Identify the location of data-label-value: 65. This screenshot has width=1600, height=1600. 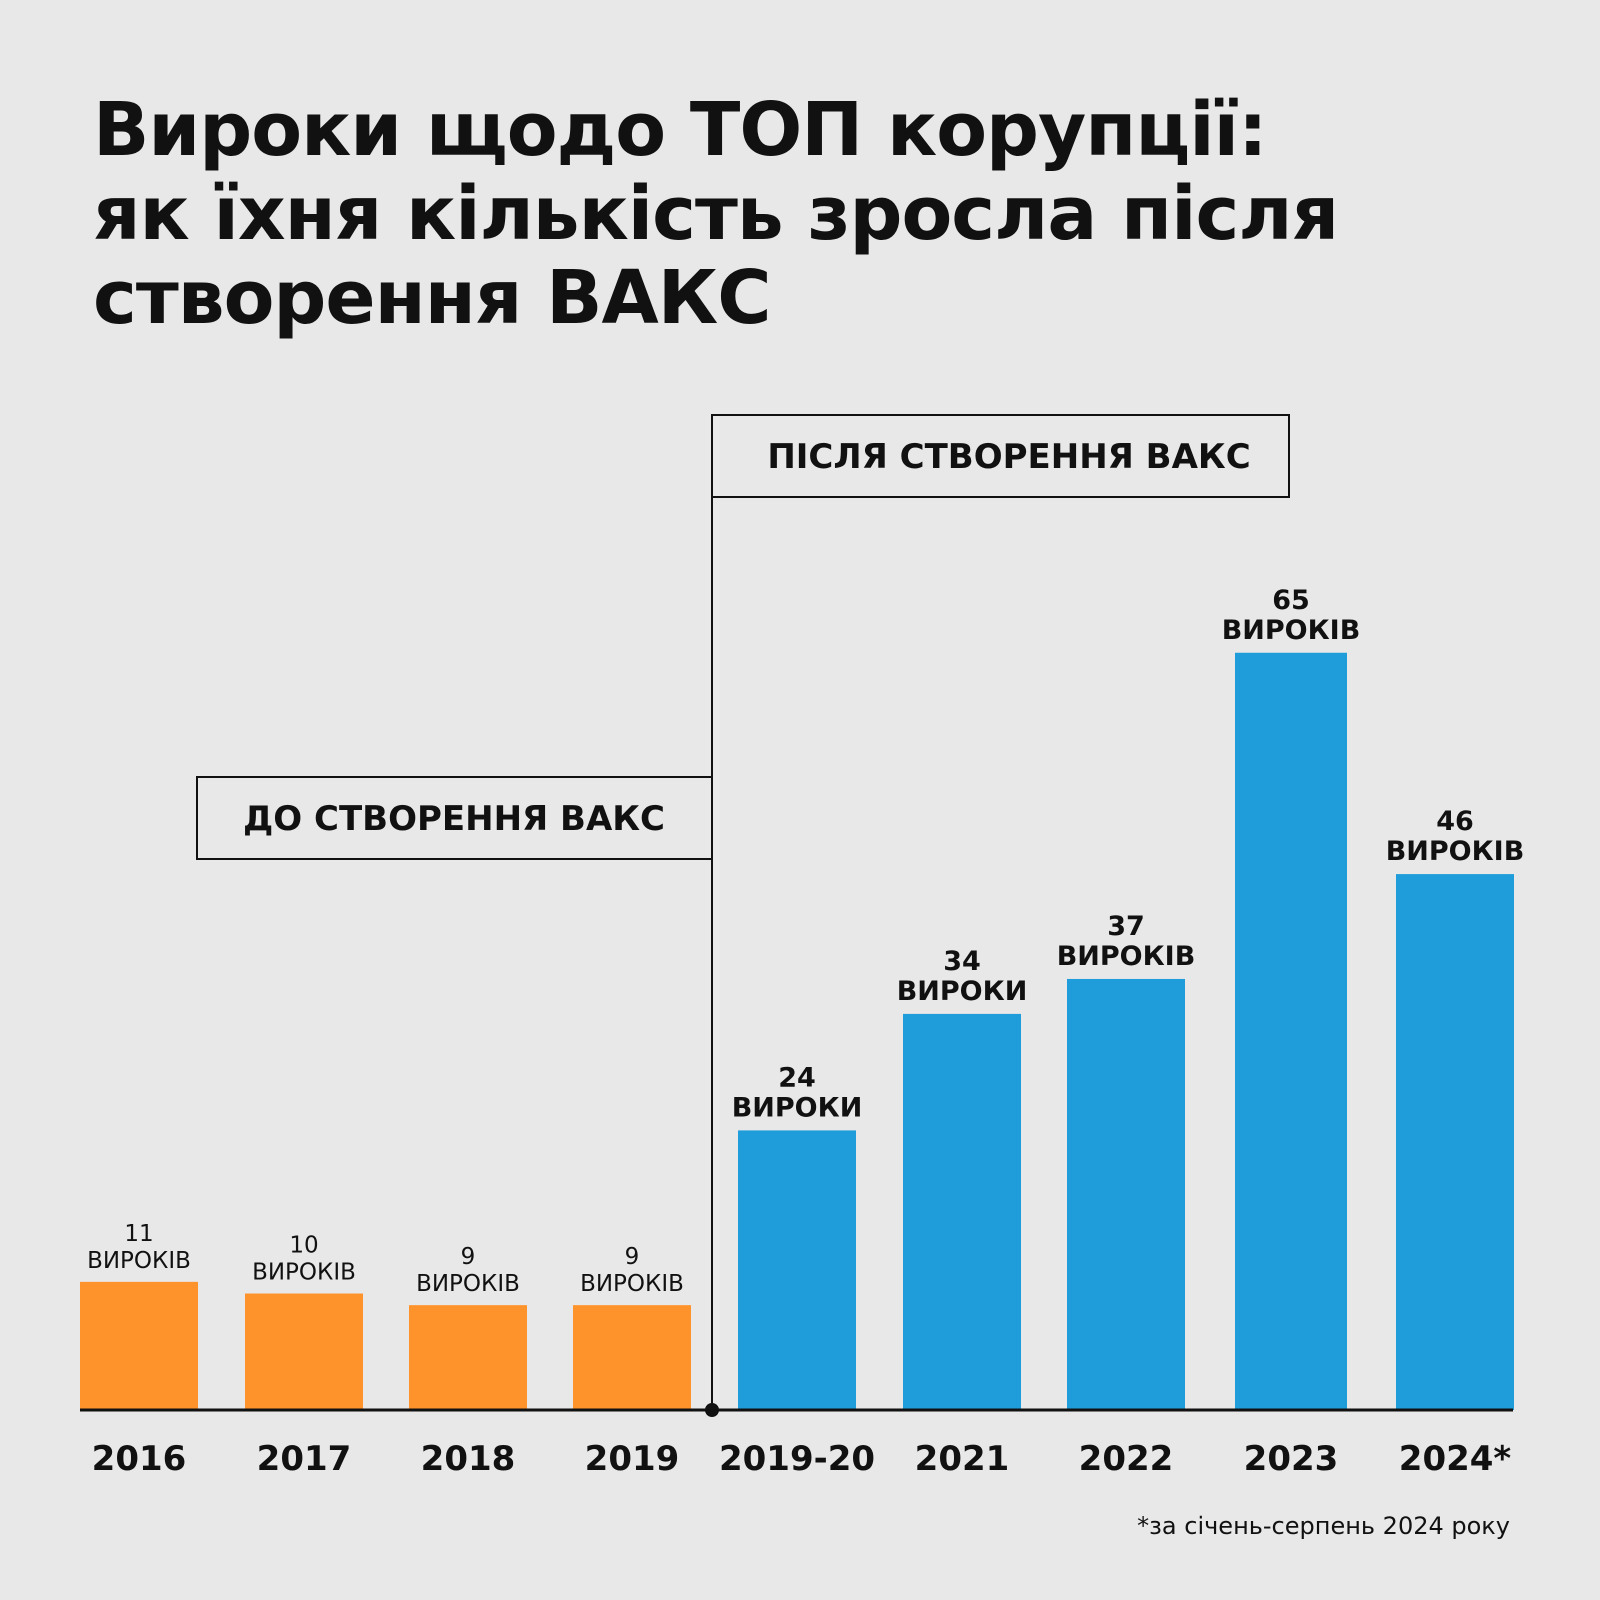
(1291, 600).